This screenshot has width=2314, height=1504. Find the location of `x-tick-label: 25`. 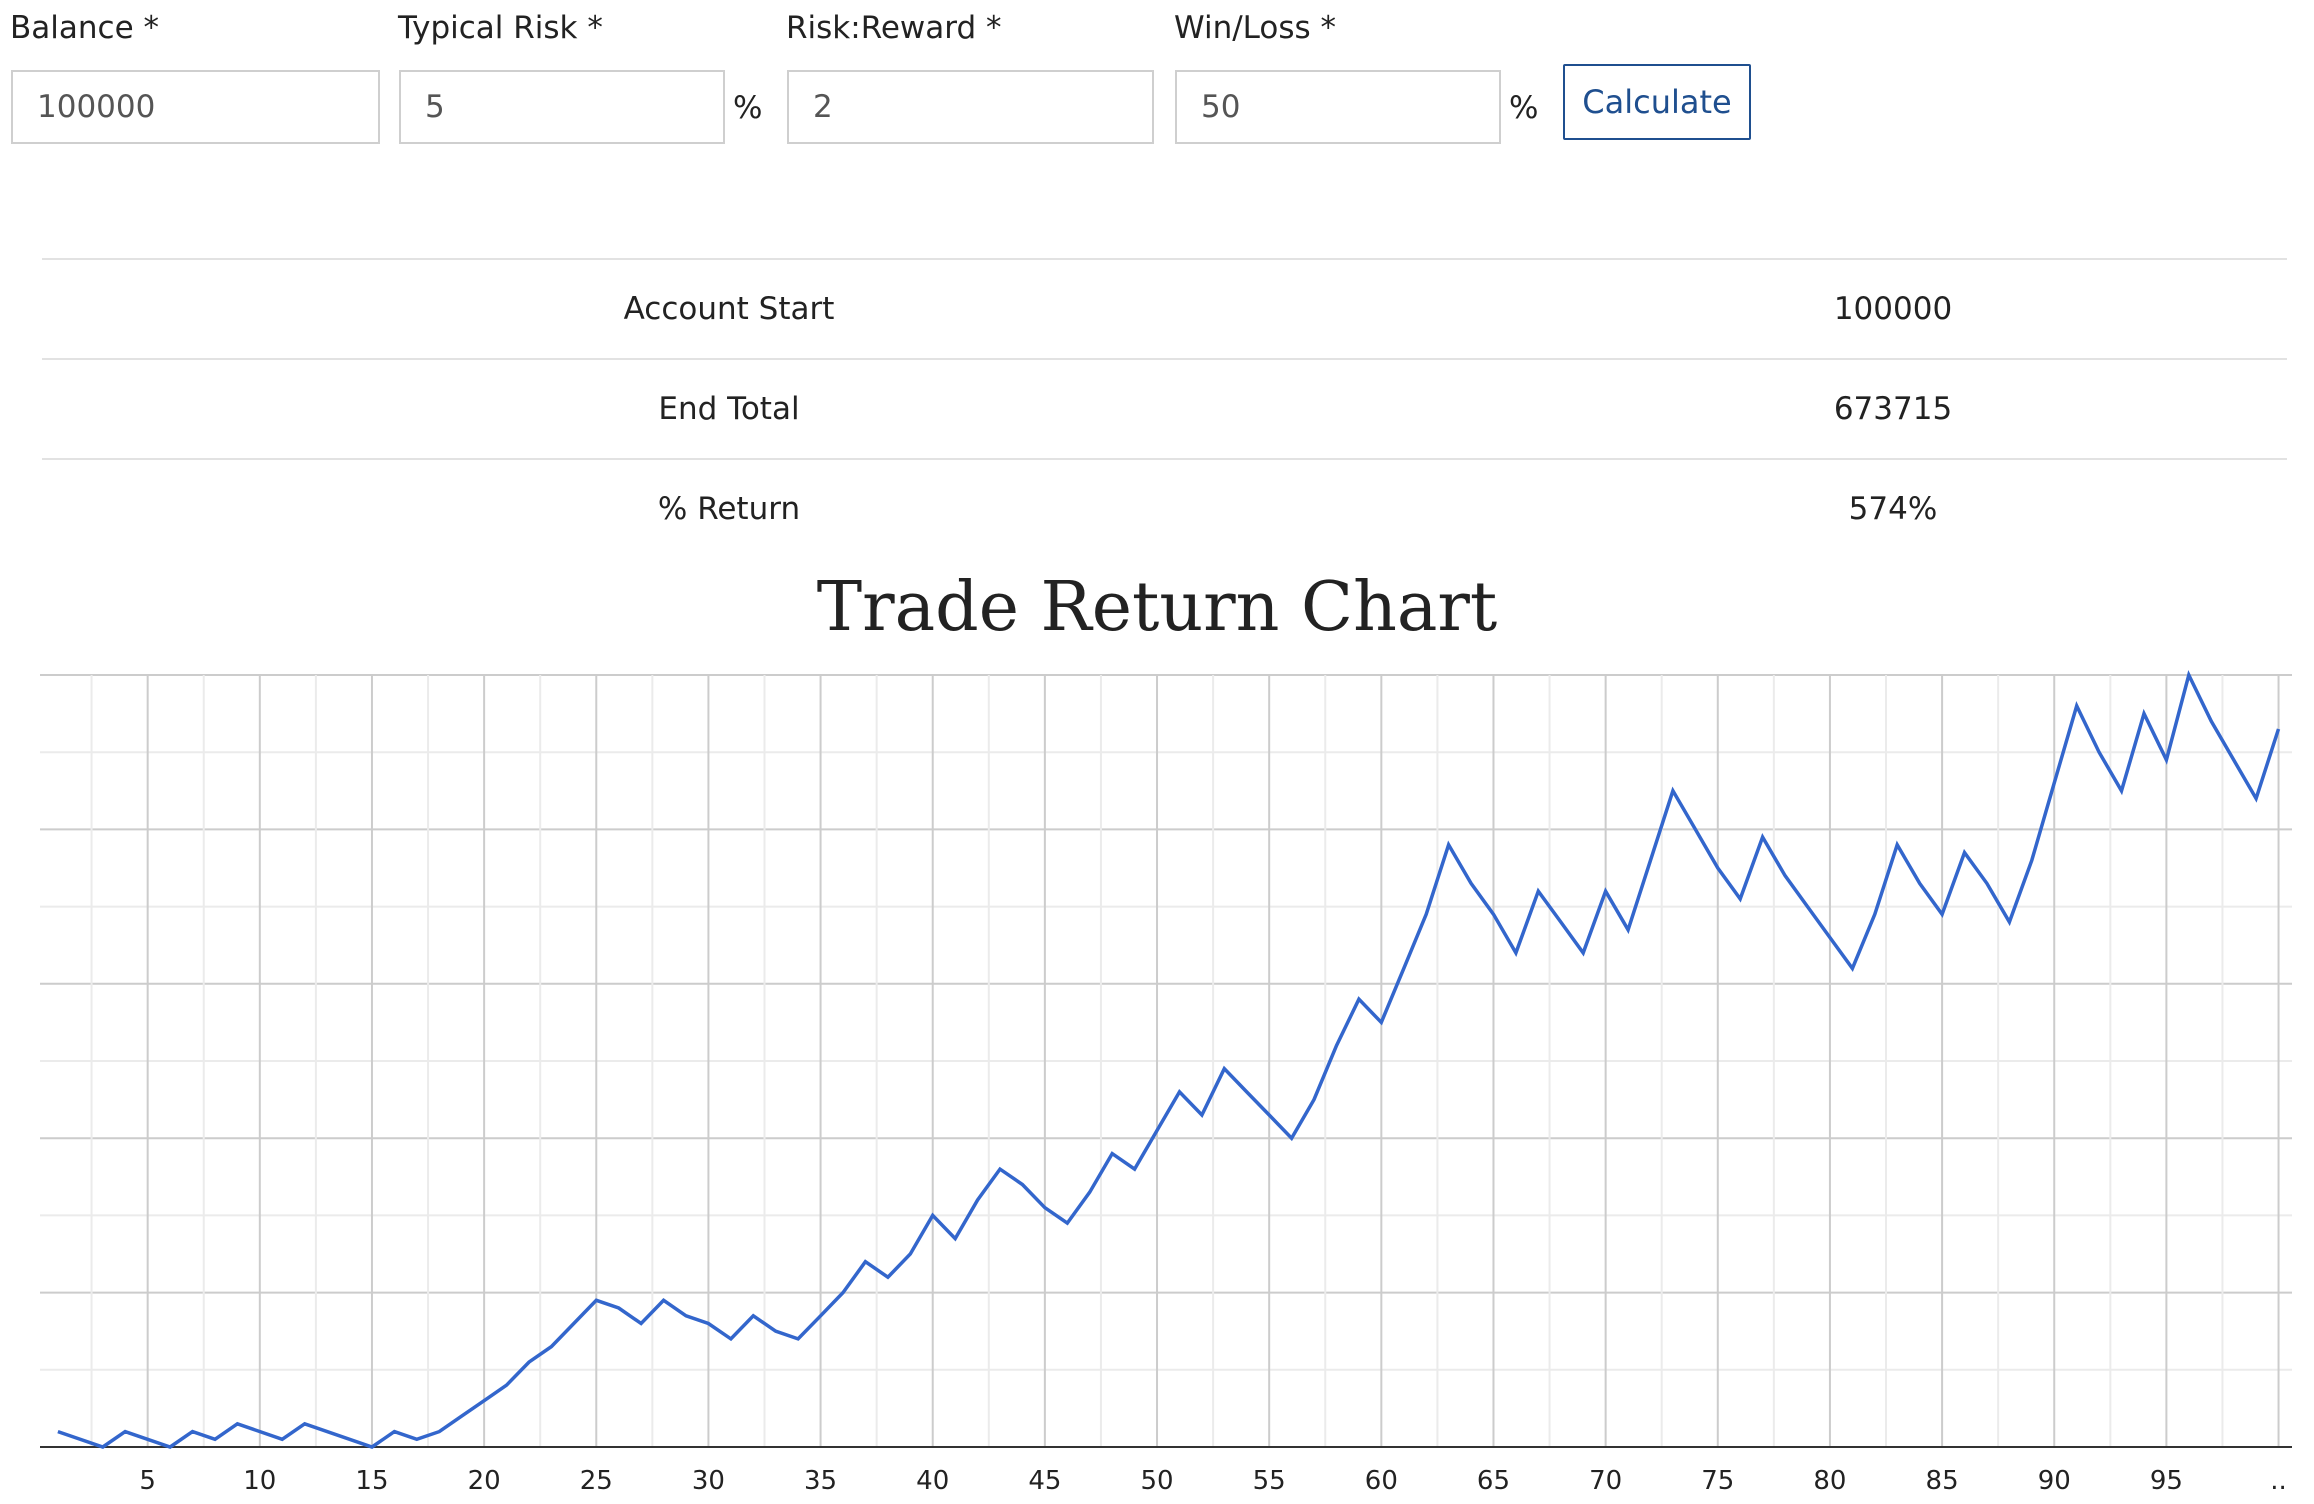

x-tick-label: 25 is located at coordinates (596, 1481).